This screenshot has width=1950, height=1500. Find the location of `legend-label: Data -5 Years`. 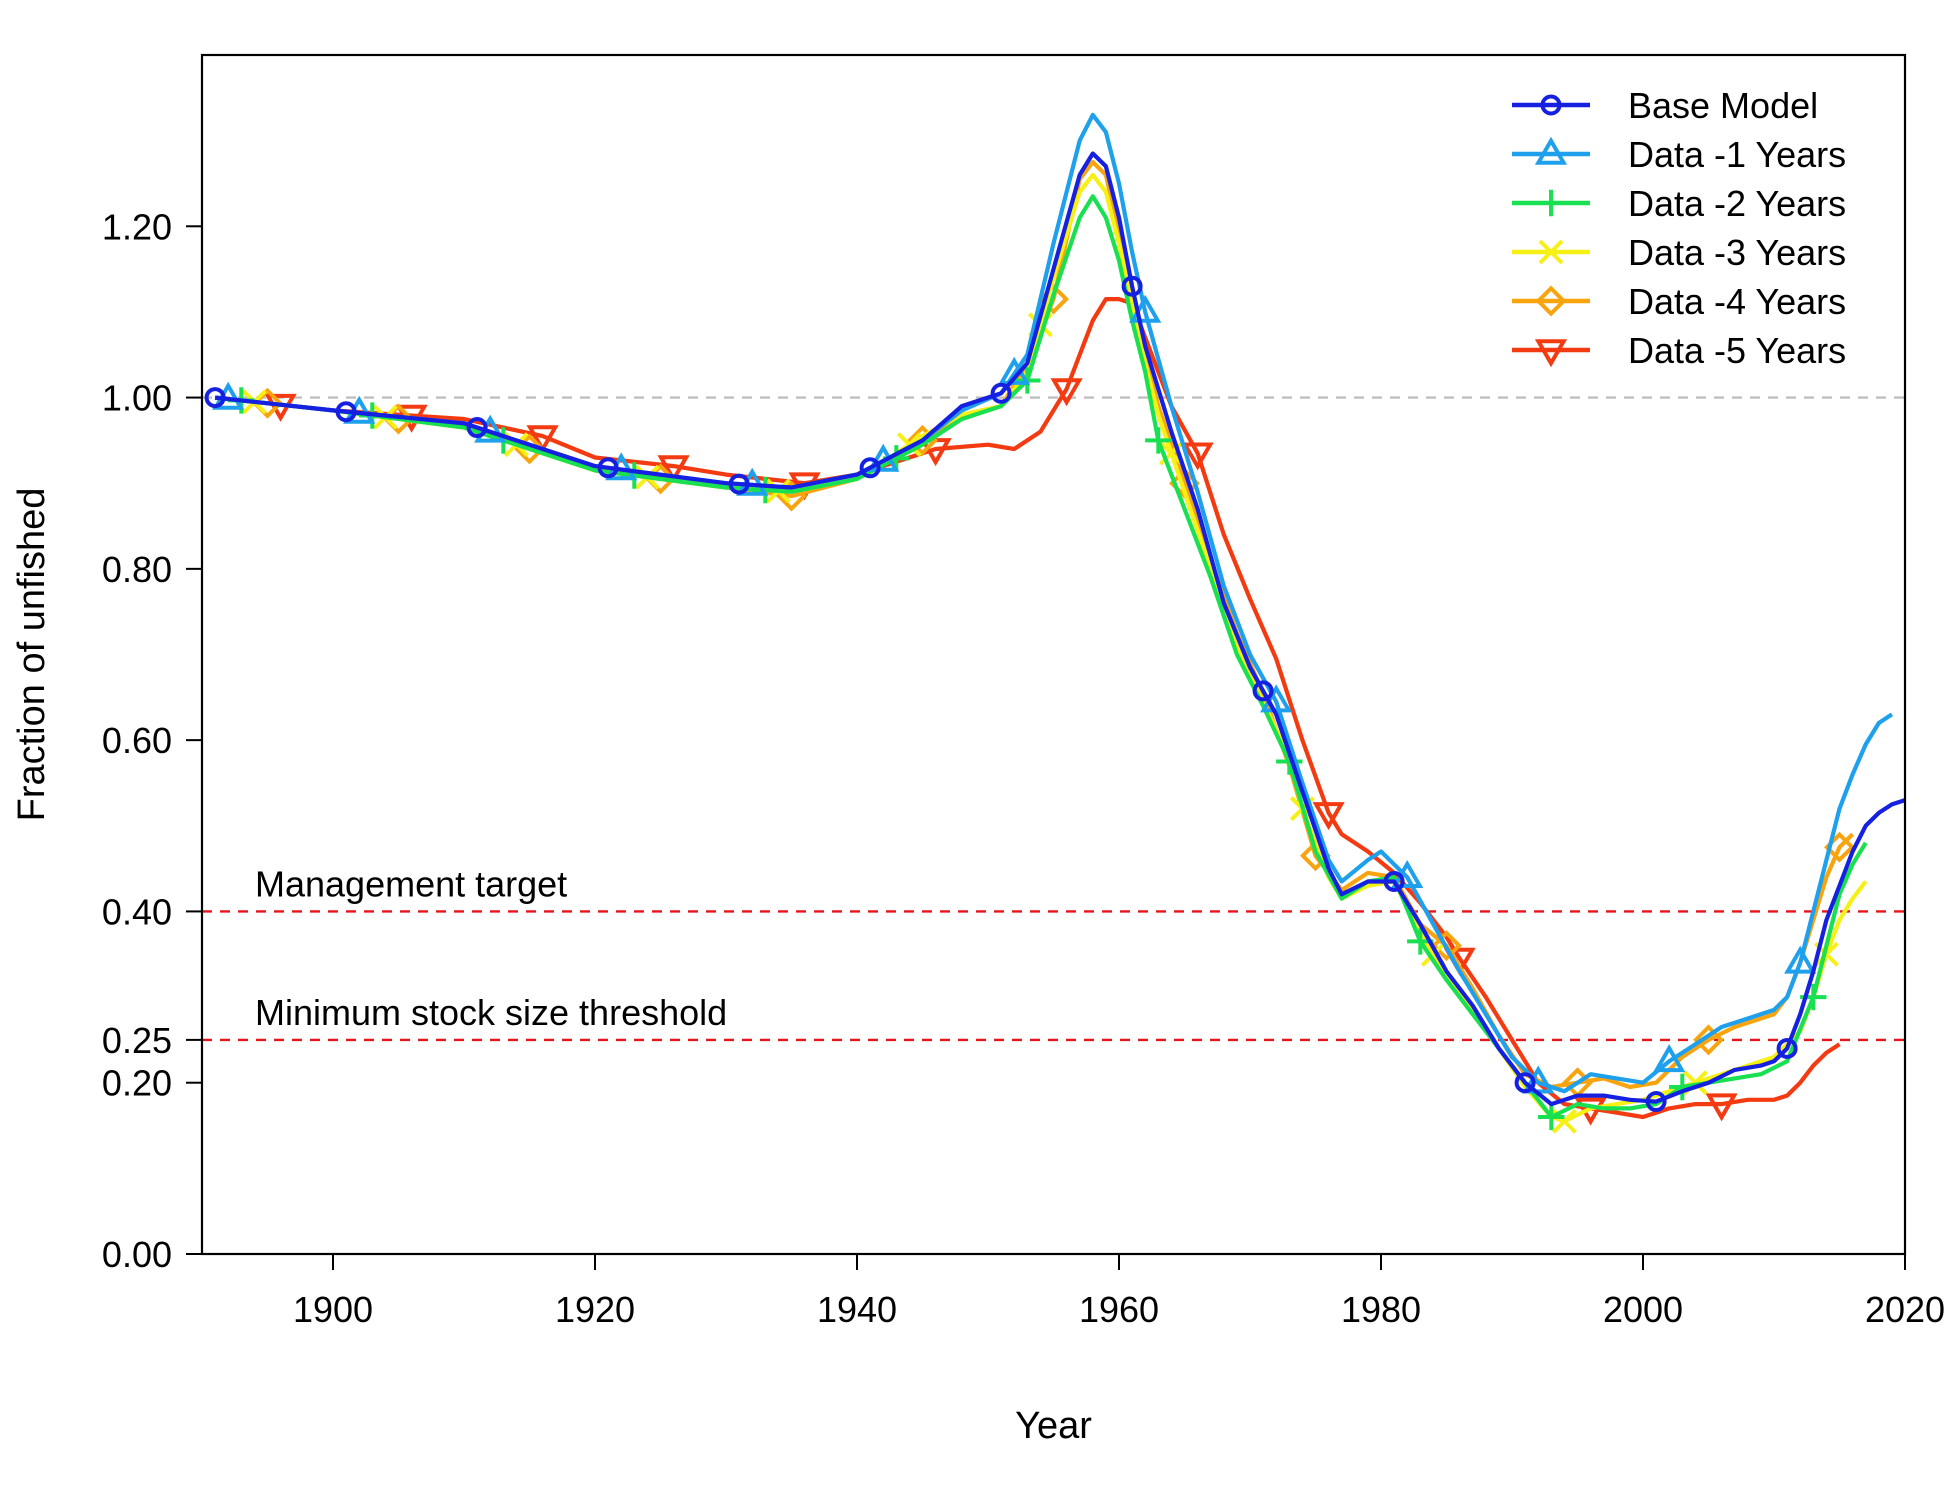

legend-label: Data -5 Years is located at coordinates (1737, 350).